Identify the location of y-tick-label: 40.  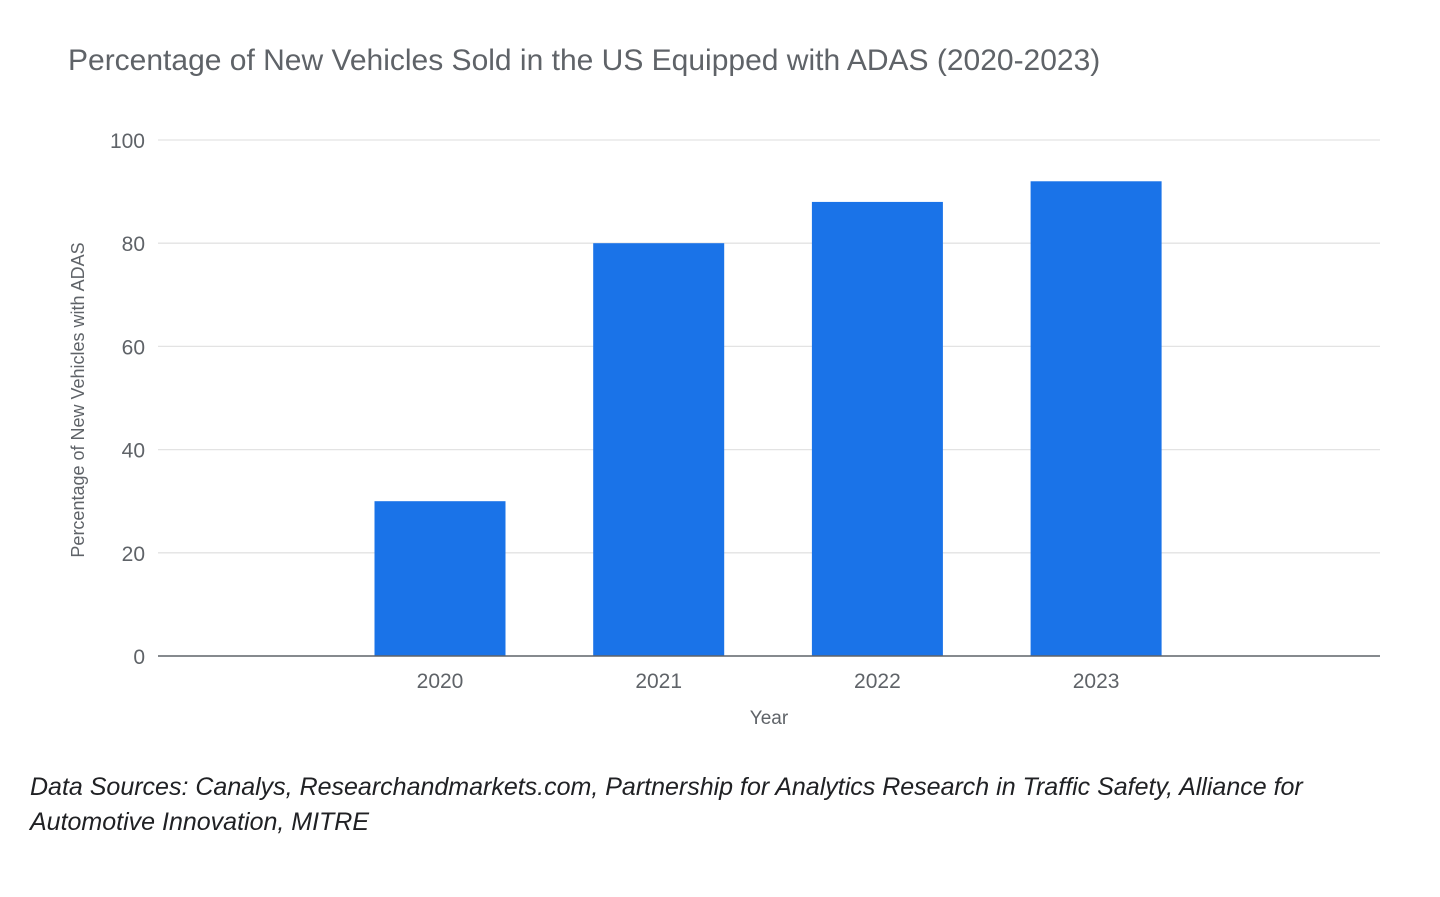
(133, 451).